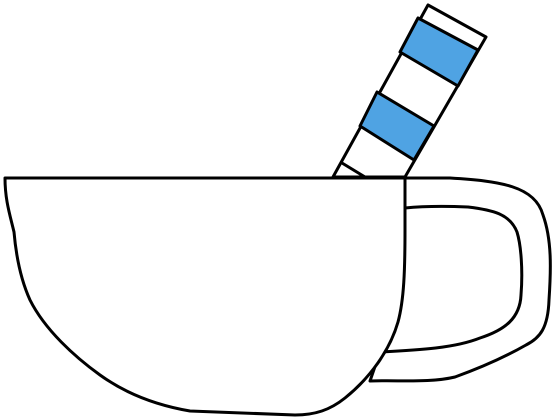 The image size is (555, 420). What do you see at coordinates (397, 126) in the screenshot?
I see `straw-stripe-middle` at bounding box center [397, 126].